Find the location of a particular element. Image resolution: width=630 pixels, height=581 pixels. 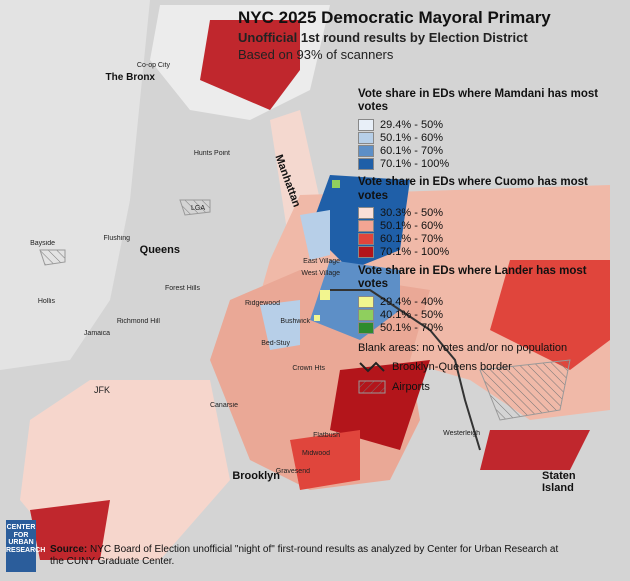

label-westerleigh: Westerleigh is located at coordinates (461, 433).